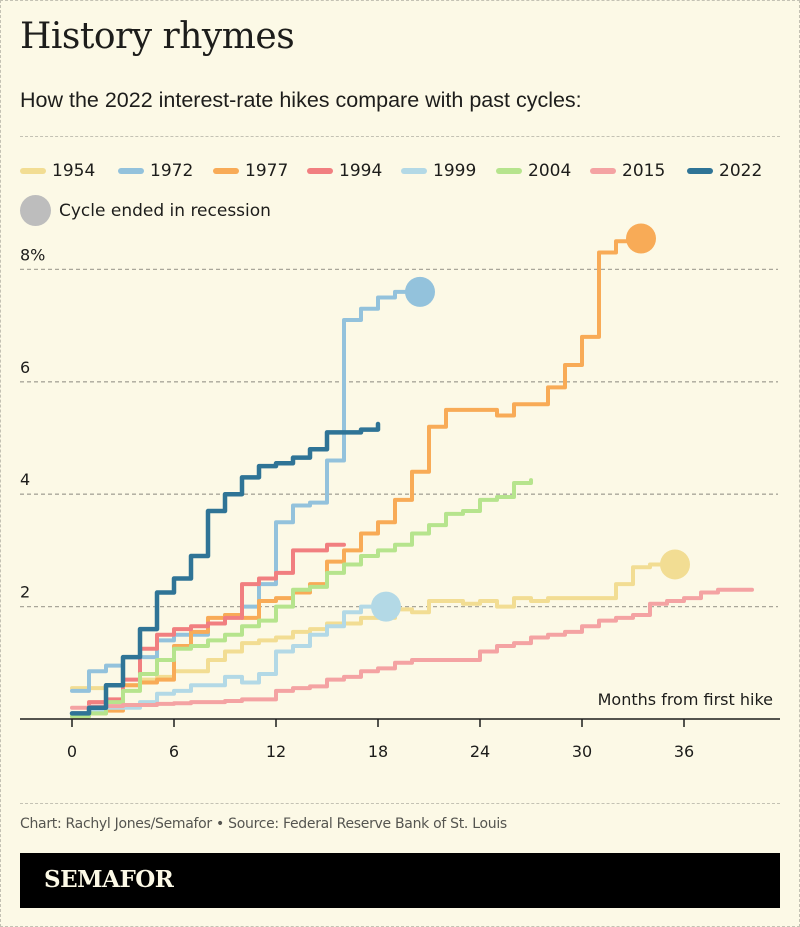  What do you see at coordinates (386, 606) in the screenshot?
I see `recession-marker-1999` at bounding box center [386, 606].